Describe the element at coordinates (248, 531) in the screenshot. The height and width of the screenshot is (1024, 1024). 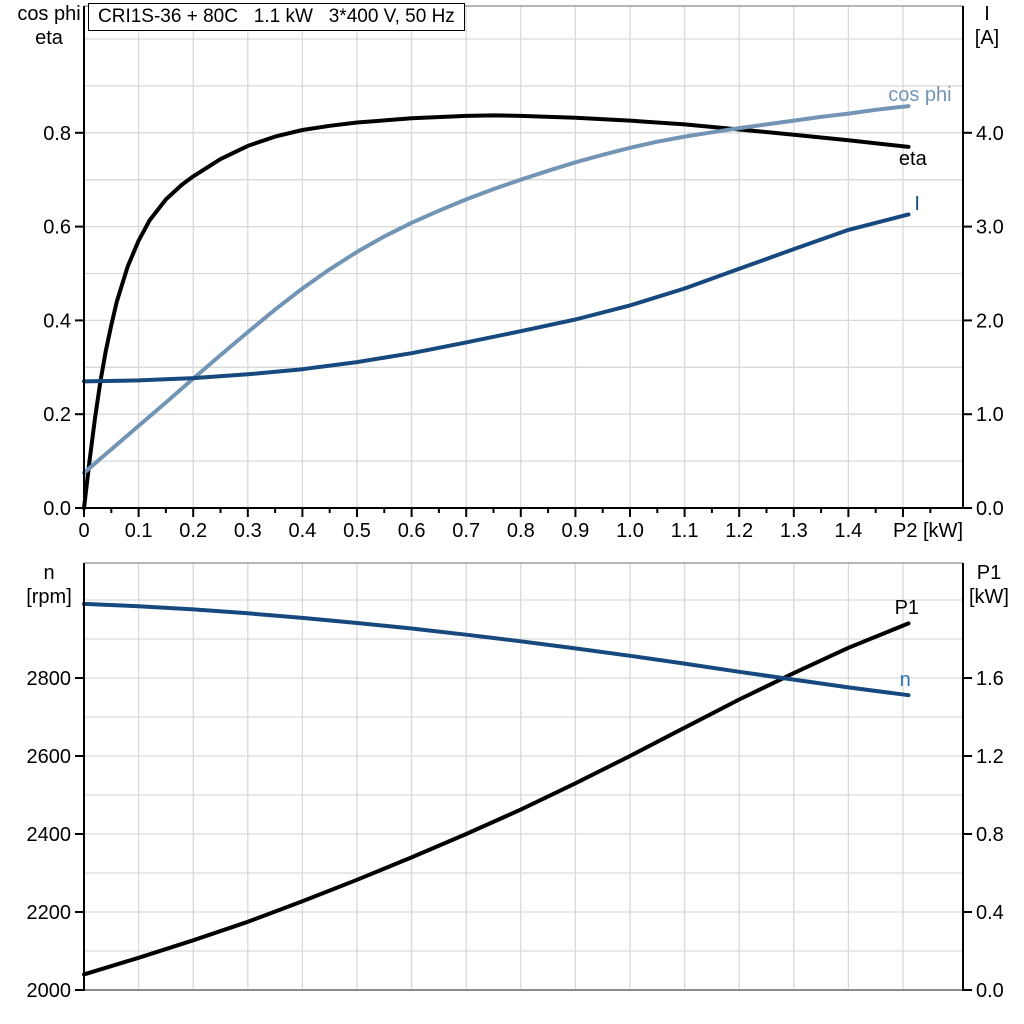
I see `tick-label-x: 0.3` at that location.